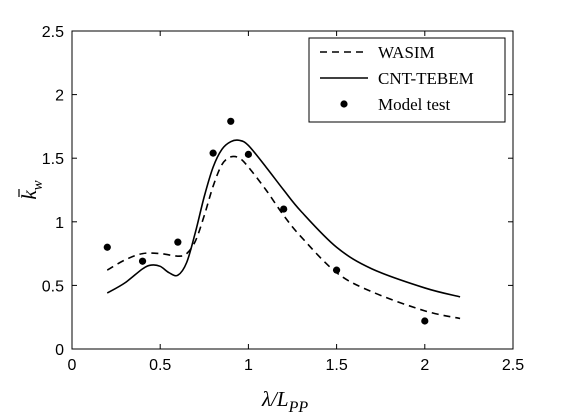 The height and width of the screenshot is (420, 561). What do you see at coordinates (59, 223) in the screenshot?
I see `y-tick-label: 1` at bounding box center [59, 223].